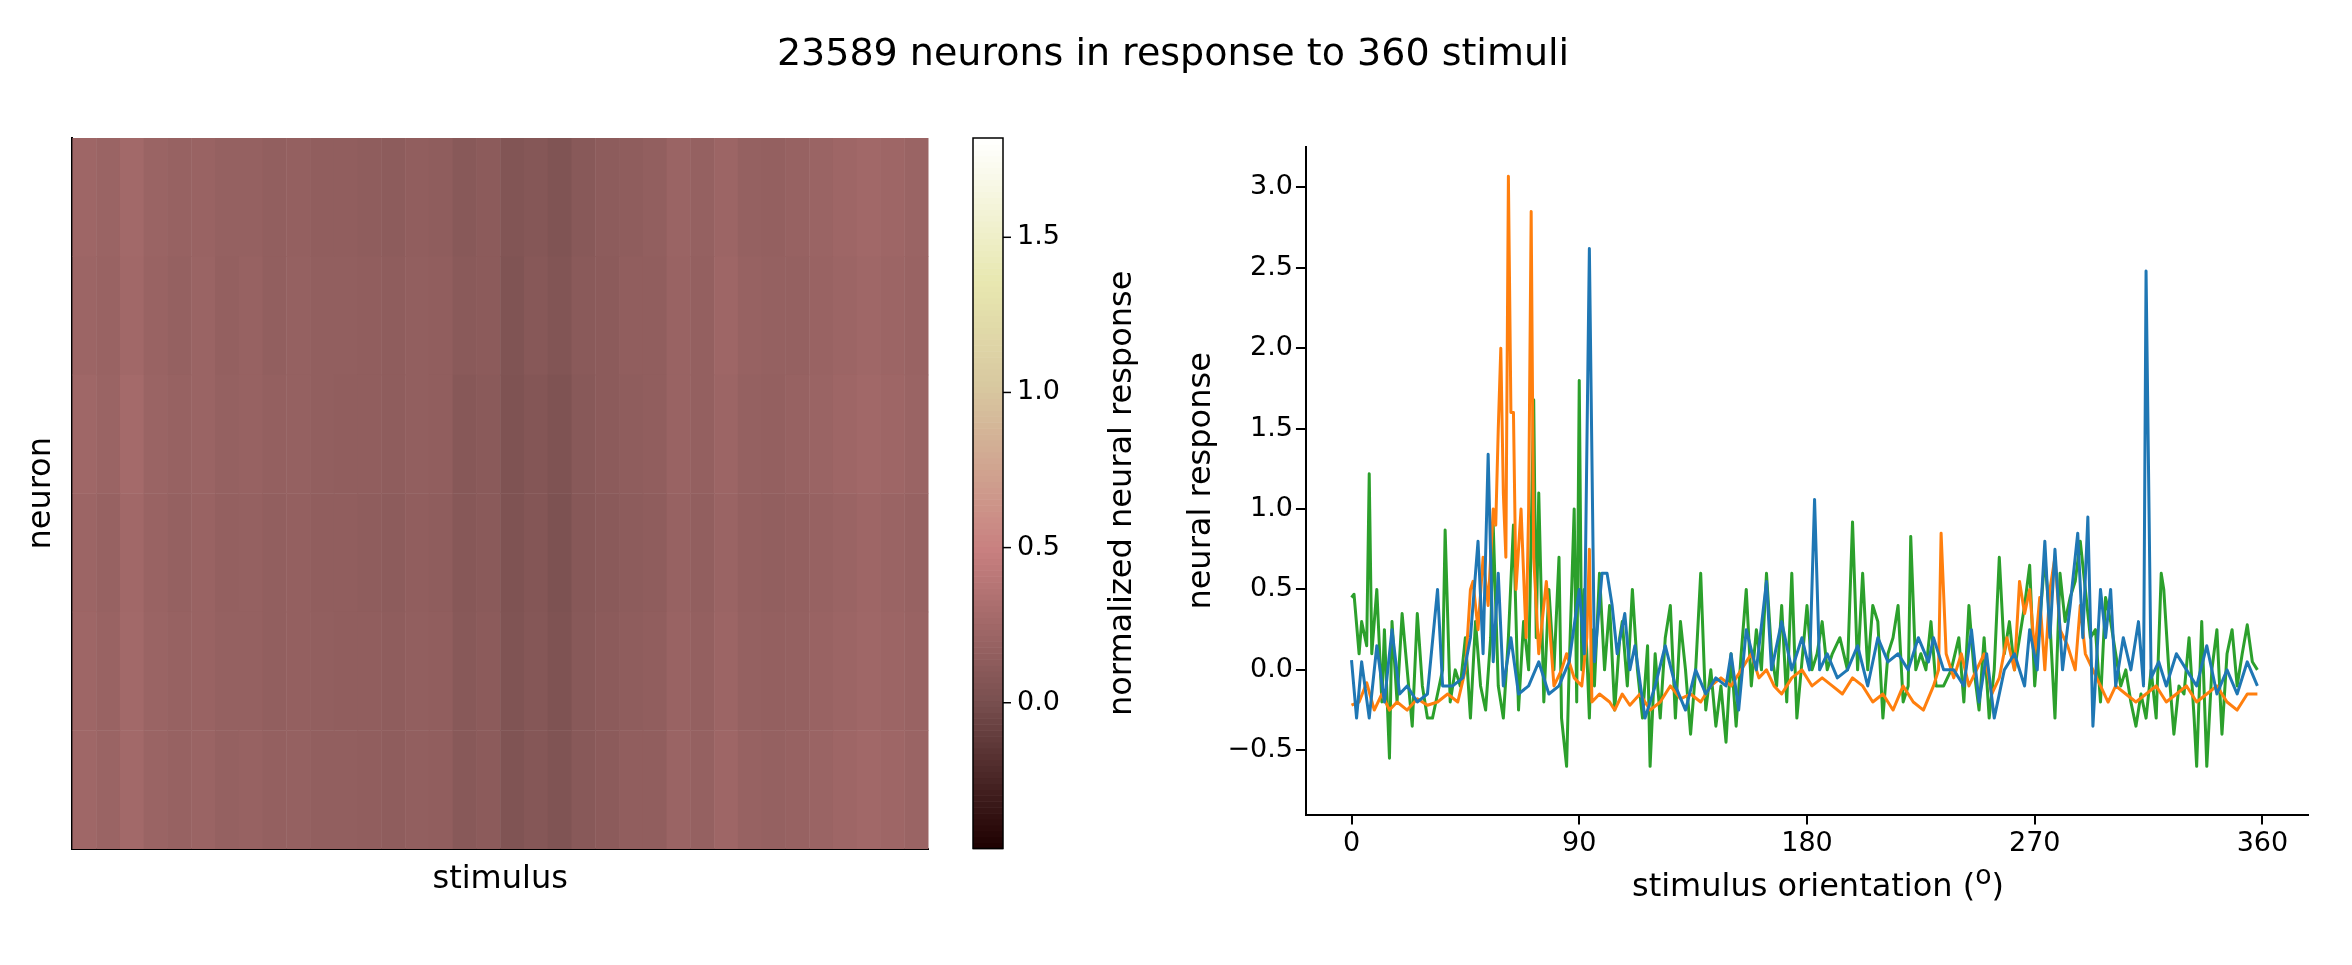 Image resolution: width=2352 pixels, height=965 pixels. What do you see at coordinates (1579, 841) in the screenshot?
I see `x-tick-label: 90` at bounding box center [1579, 841].